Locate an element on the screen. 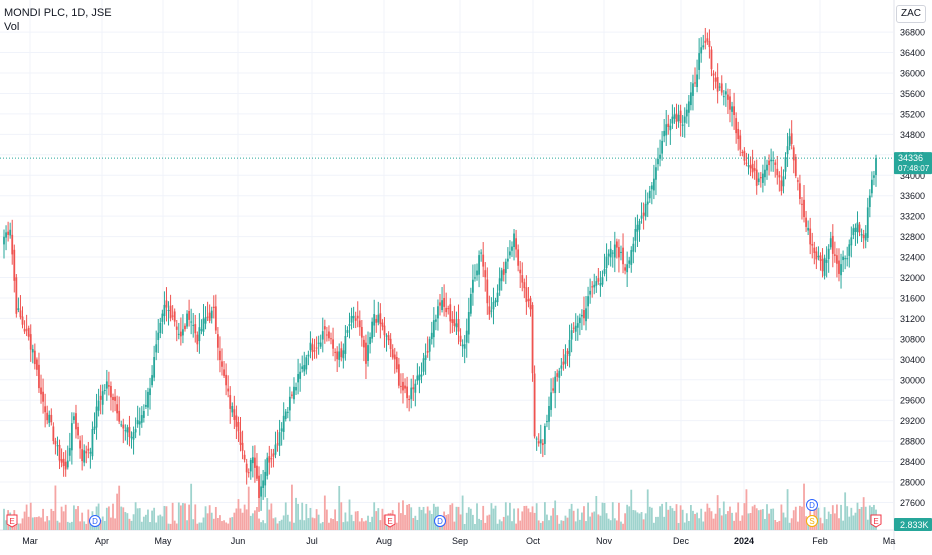 Image resolution: width=932 pixels, height=555 pixels. dividend-marker-label: D is located at coordinates (440, 521).